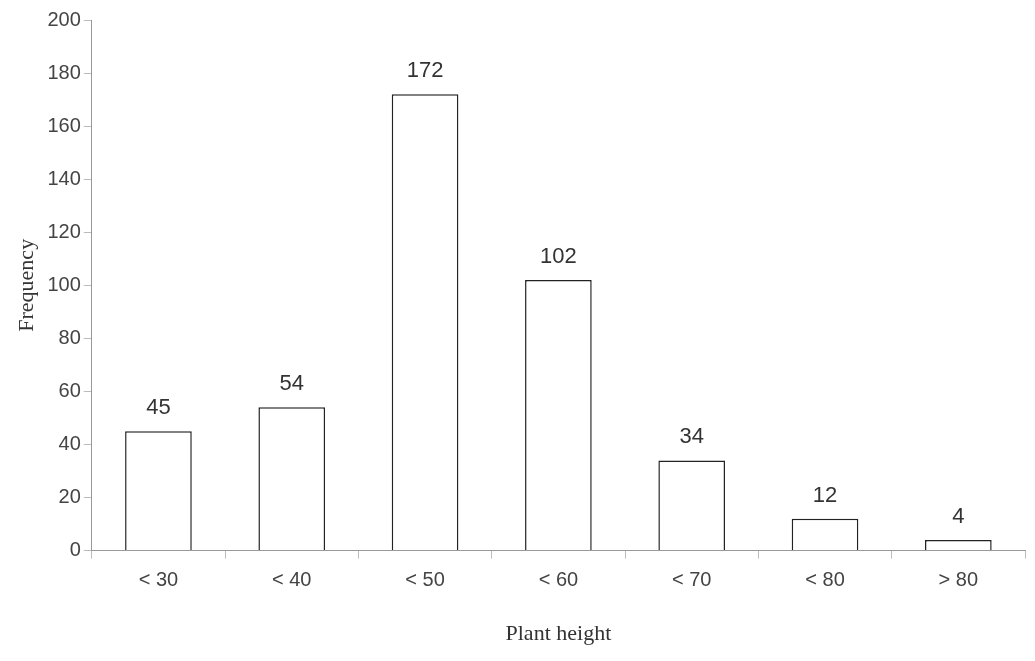 The height and width of the screenshot is (661, 1035). I want to click on y-tick-label: 140, so click(64, 177).